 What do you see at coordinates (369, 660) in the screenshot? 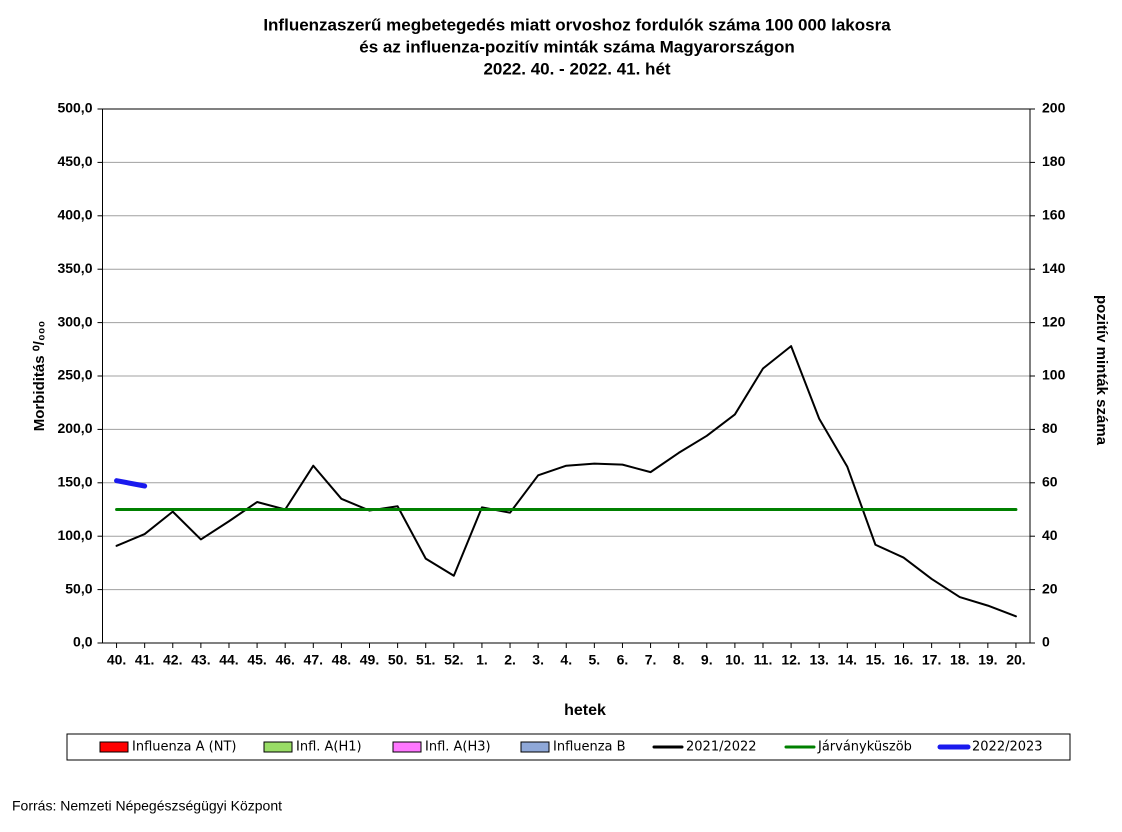
I see `x-tick-label: 49.` at bounding box center [369, 660].